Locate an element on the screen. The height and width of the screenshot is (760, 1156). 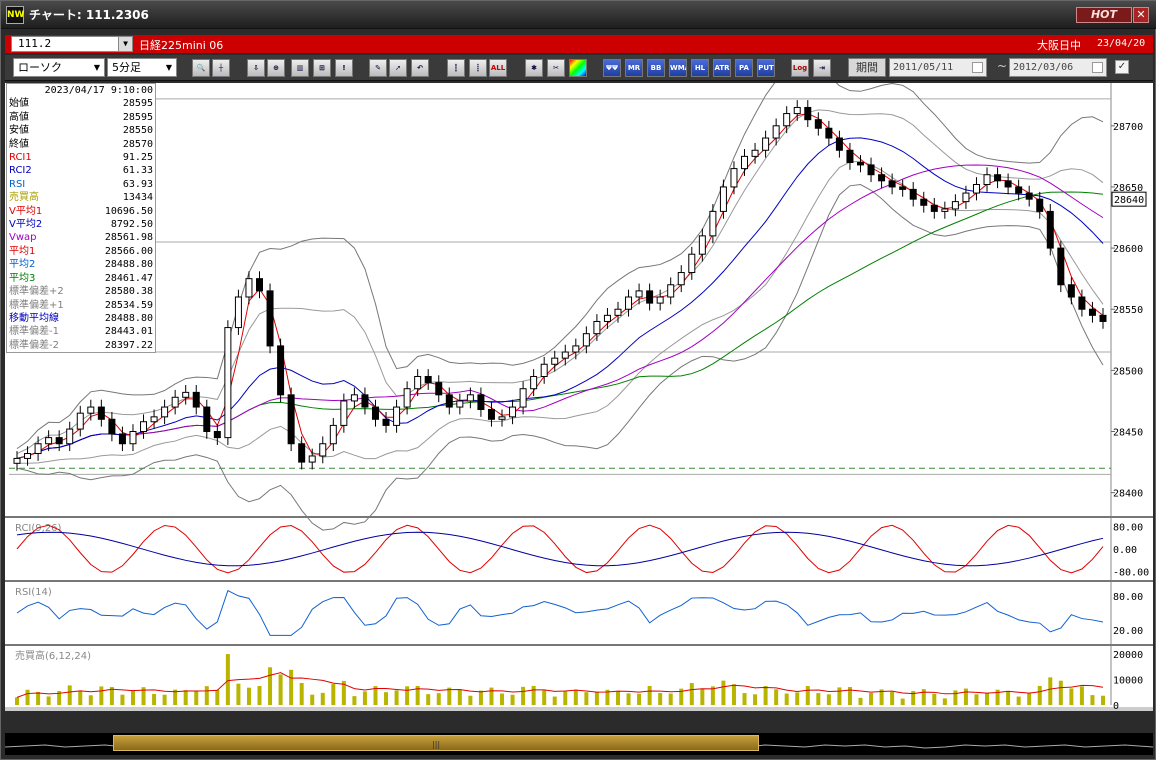
info-value: 8792.50 is located at coordinates (131, 225).